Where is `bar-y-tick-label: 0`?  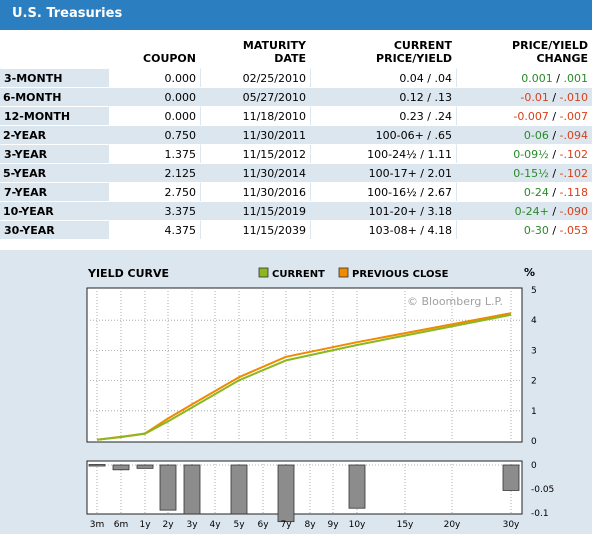
bar-y-tick-label: 0 is located at coordinates (534, 466).